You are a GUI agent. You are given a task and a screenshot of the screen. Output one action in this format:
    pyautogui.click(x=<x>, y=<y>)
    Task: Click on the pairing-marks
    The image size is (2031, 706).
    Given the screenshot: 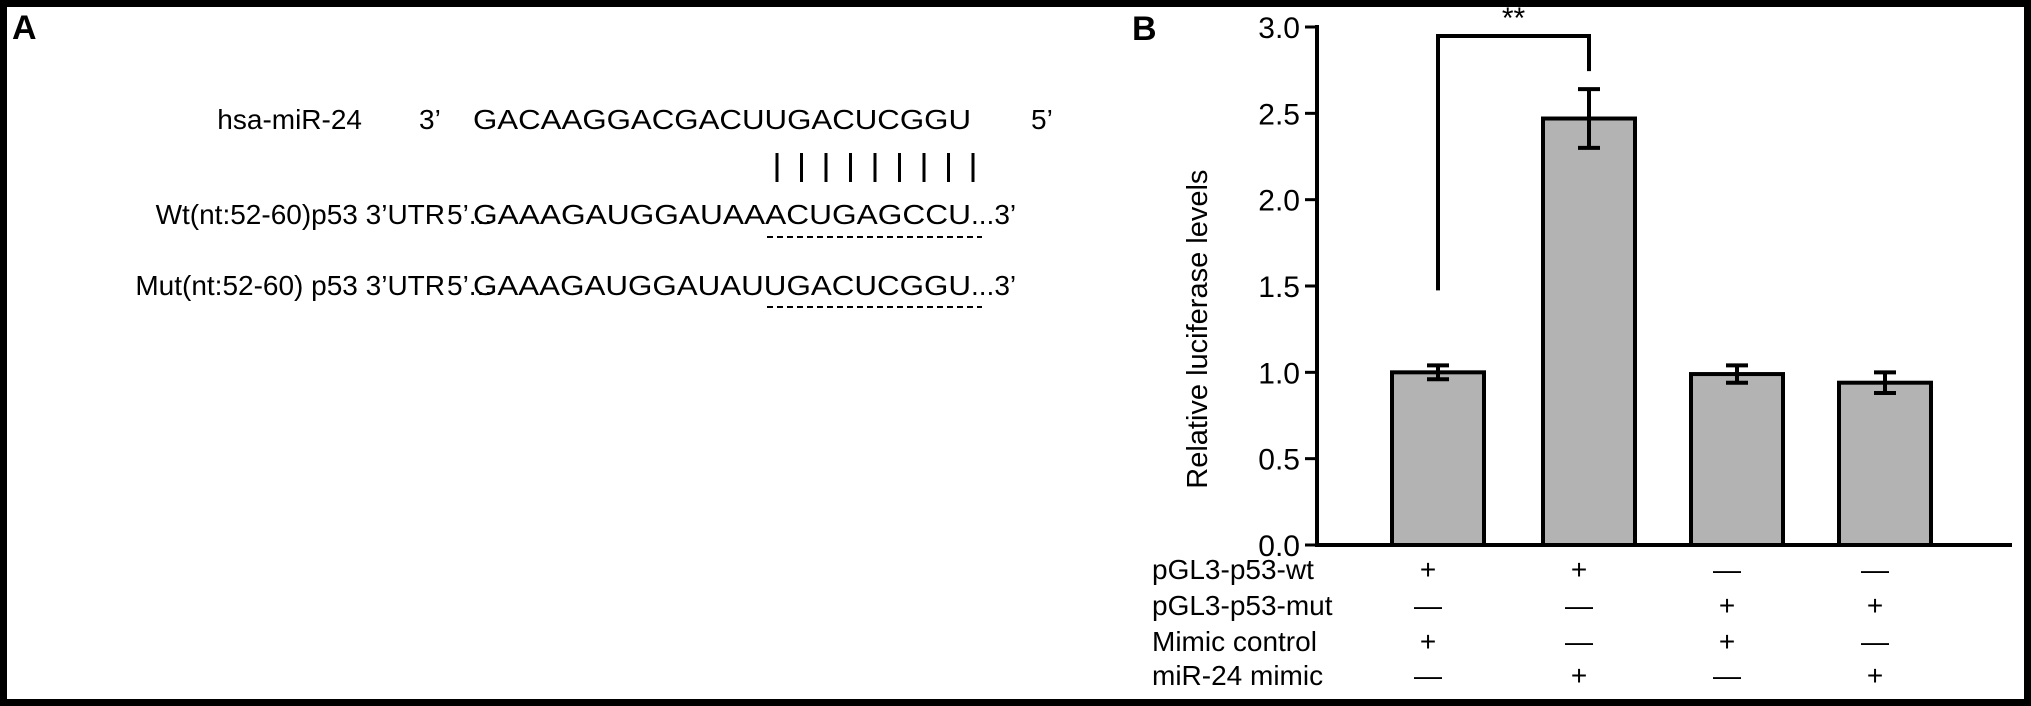 What is the action you would take?
    pyautogui.click(x=875, y=167)
    